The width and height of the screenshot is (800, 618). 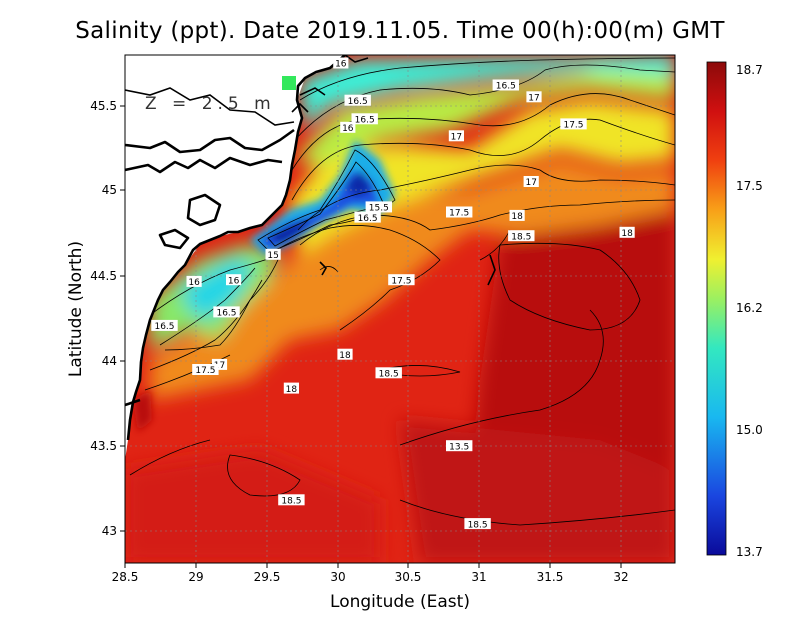 I want to click on colorbar-label: 17.5, so click(x=749, y=186).